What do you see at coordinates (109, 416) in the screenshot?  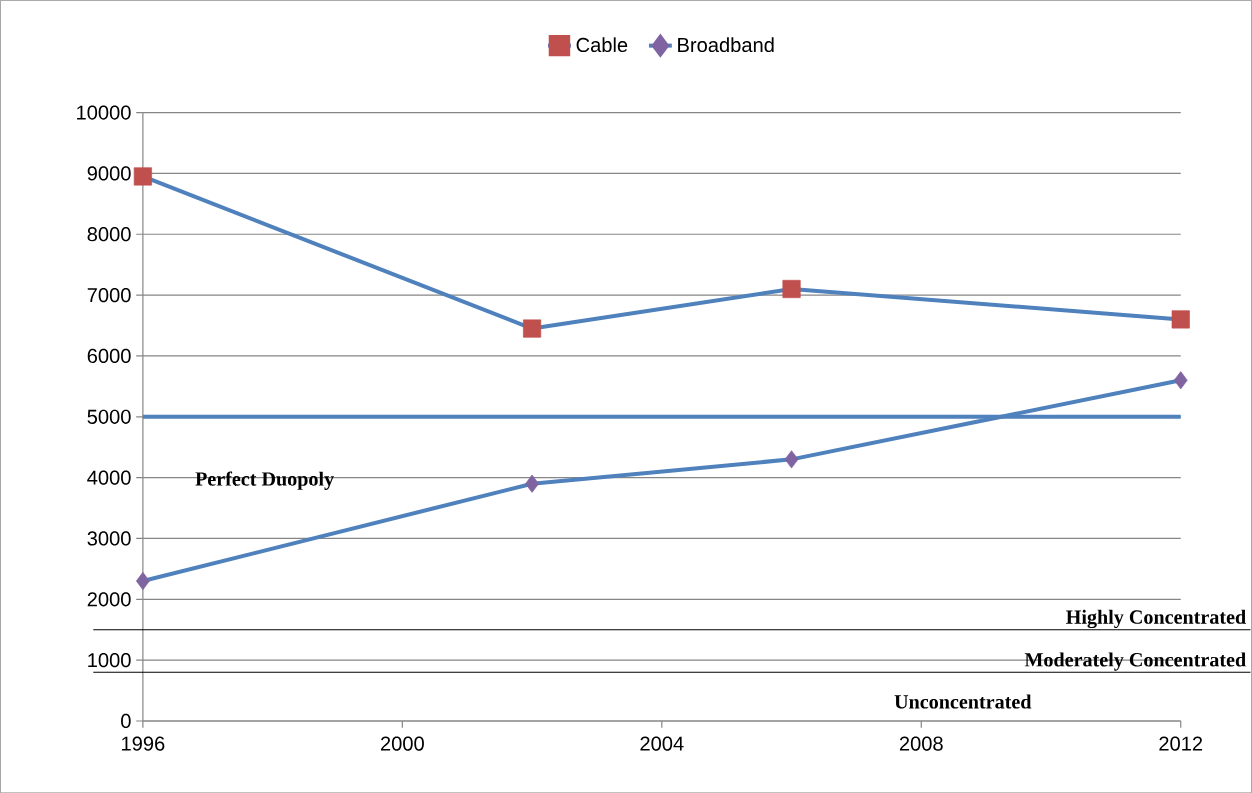 I see `y-tick-label: 5000` at bounding box center [109, 416].